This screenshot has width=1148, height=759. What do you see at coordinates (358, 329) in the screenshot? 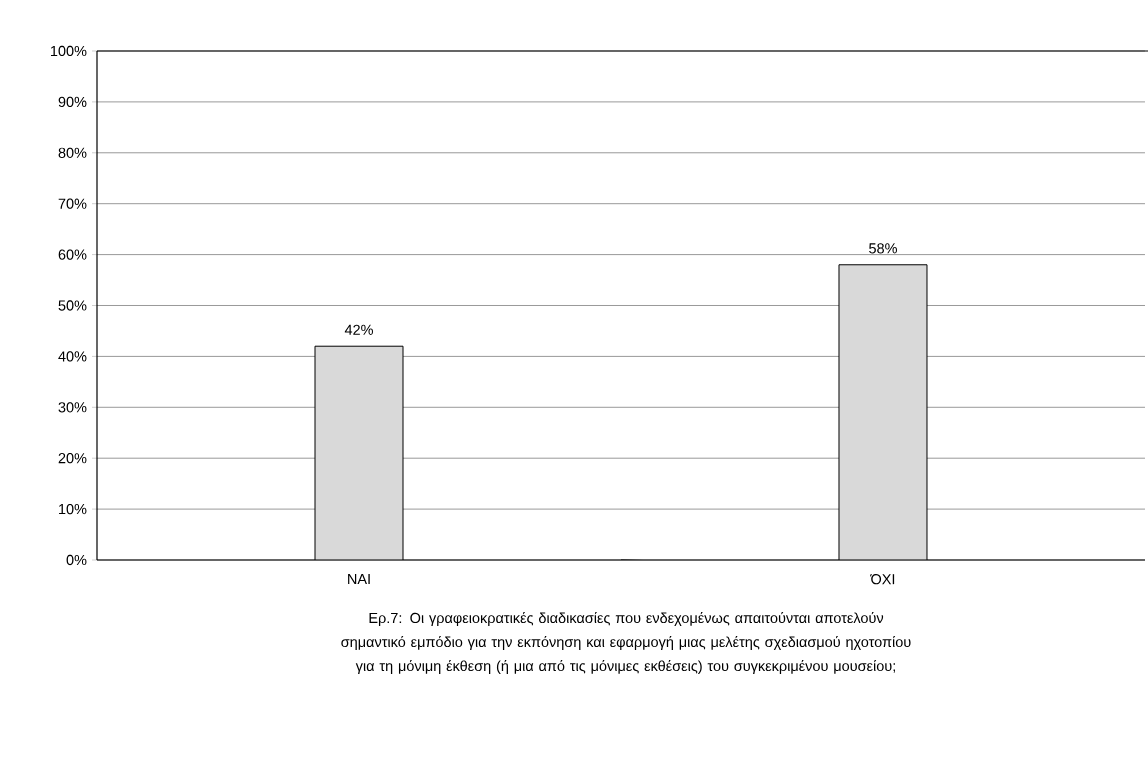
I see `data-label: 42%` at bounding box center [358, 329].